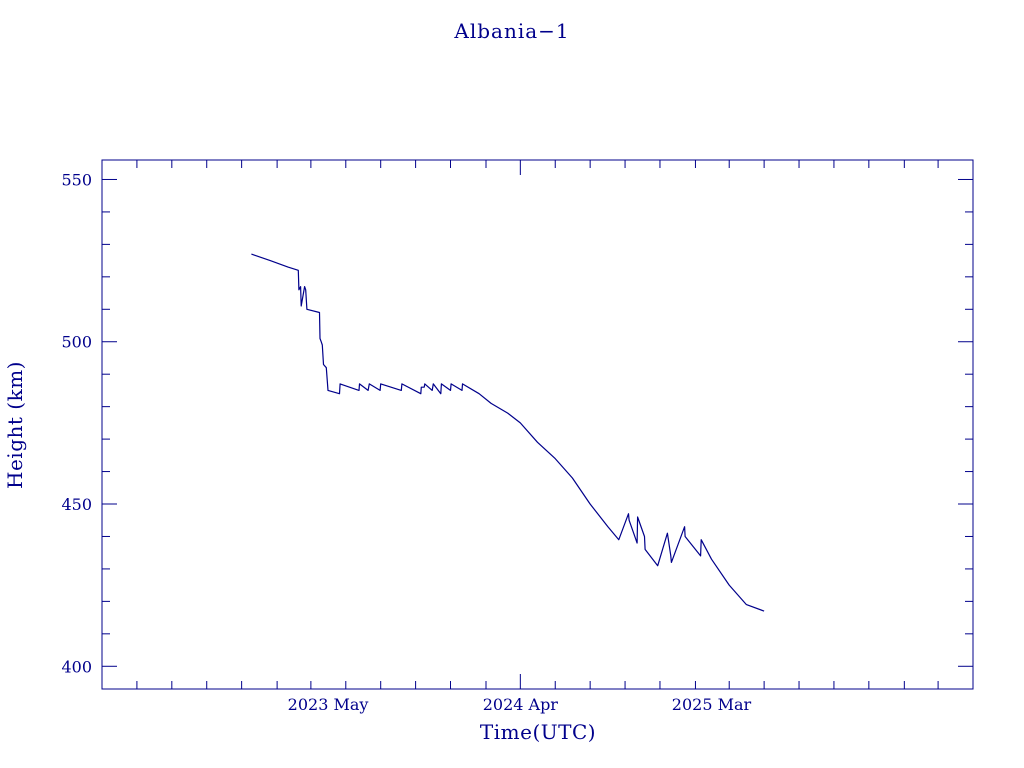  Describe the element at coordinates (76, 342) in the screenshot. I see `y-tick-label: 500` at that location.